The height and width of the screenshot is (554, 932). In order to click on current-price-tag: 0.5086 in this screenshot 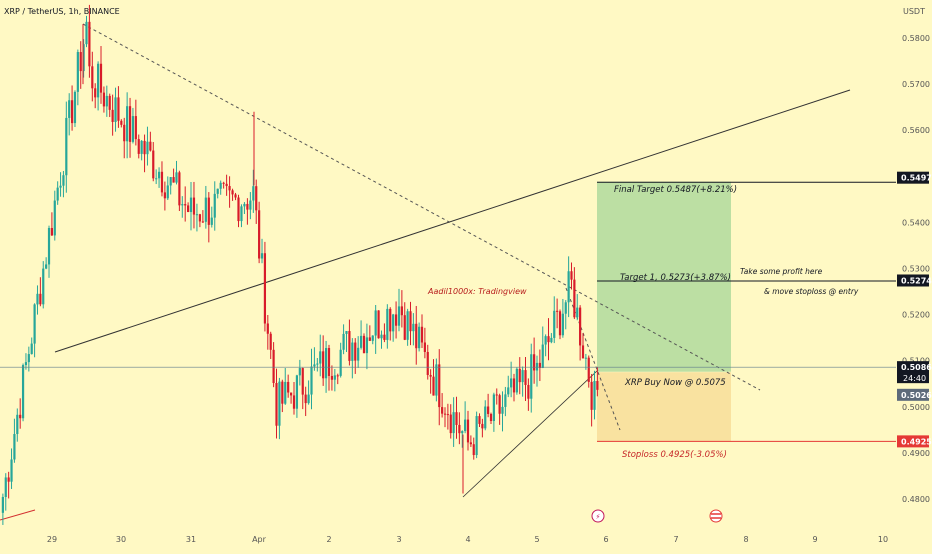, I will do `click(916, 367)`.